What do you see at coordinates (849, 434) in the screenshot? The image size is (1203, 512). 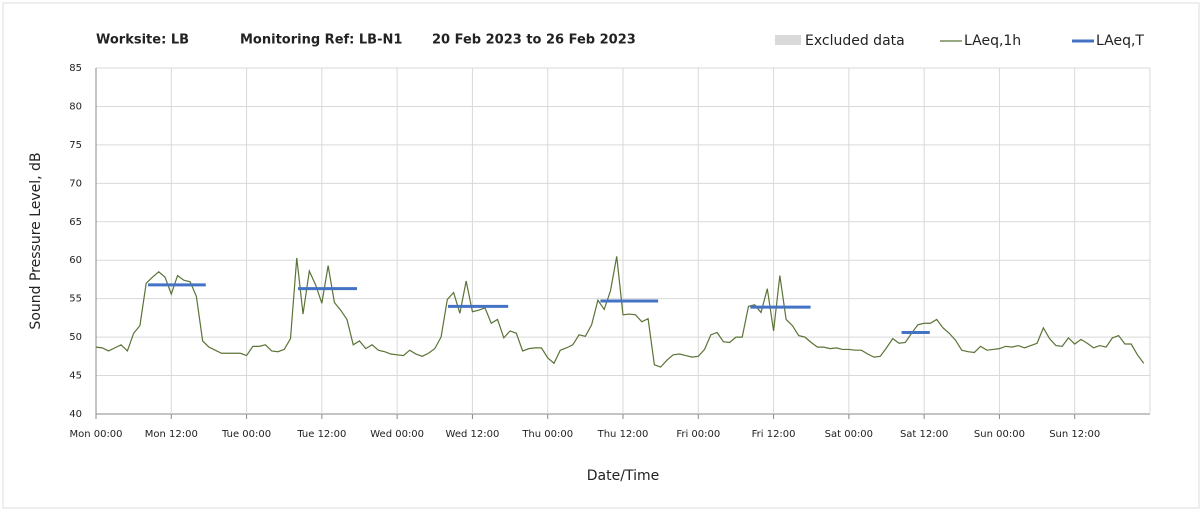 I see `x-tick-label: Sat 00:00` at bounding box center [849, 434].